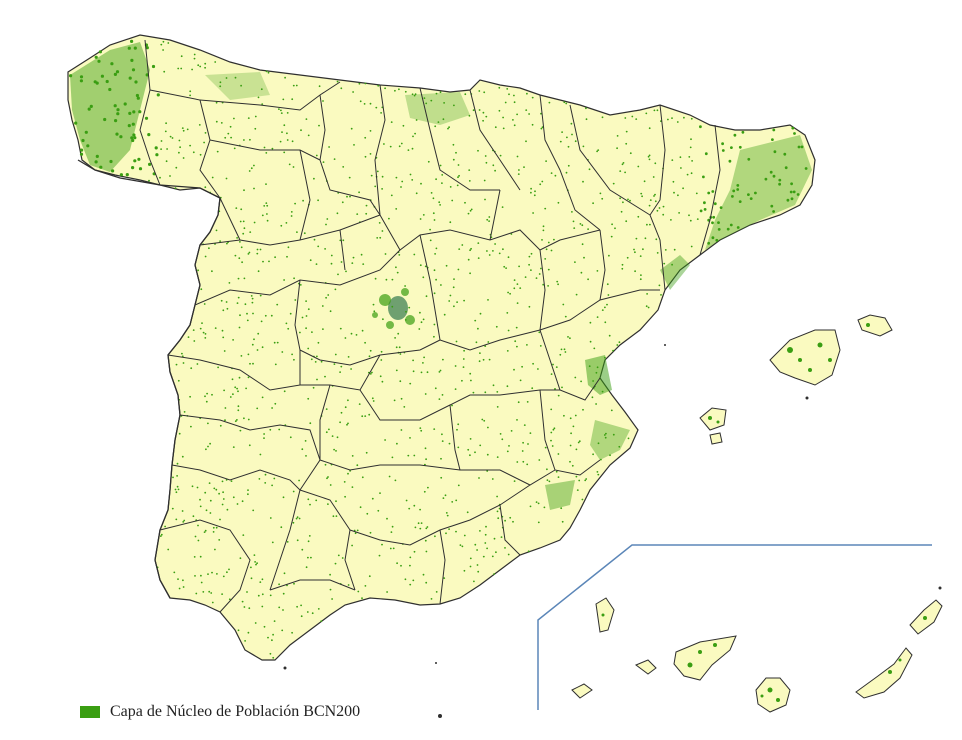 This screenshot has height=740, width=962. I want to click on mallorca, so click(805, 357).